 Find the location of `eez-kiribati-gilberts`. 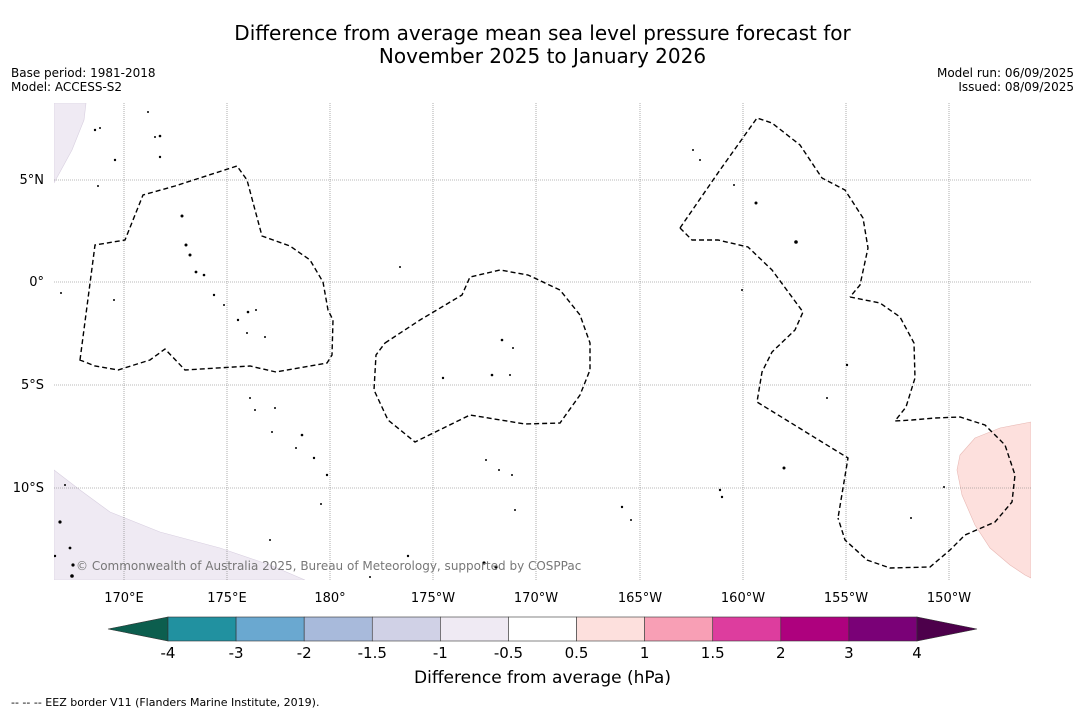

eez-kiribati-gilberts is located at coordinates (206, 269).